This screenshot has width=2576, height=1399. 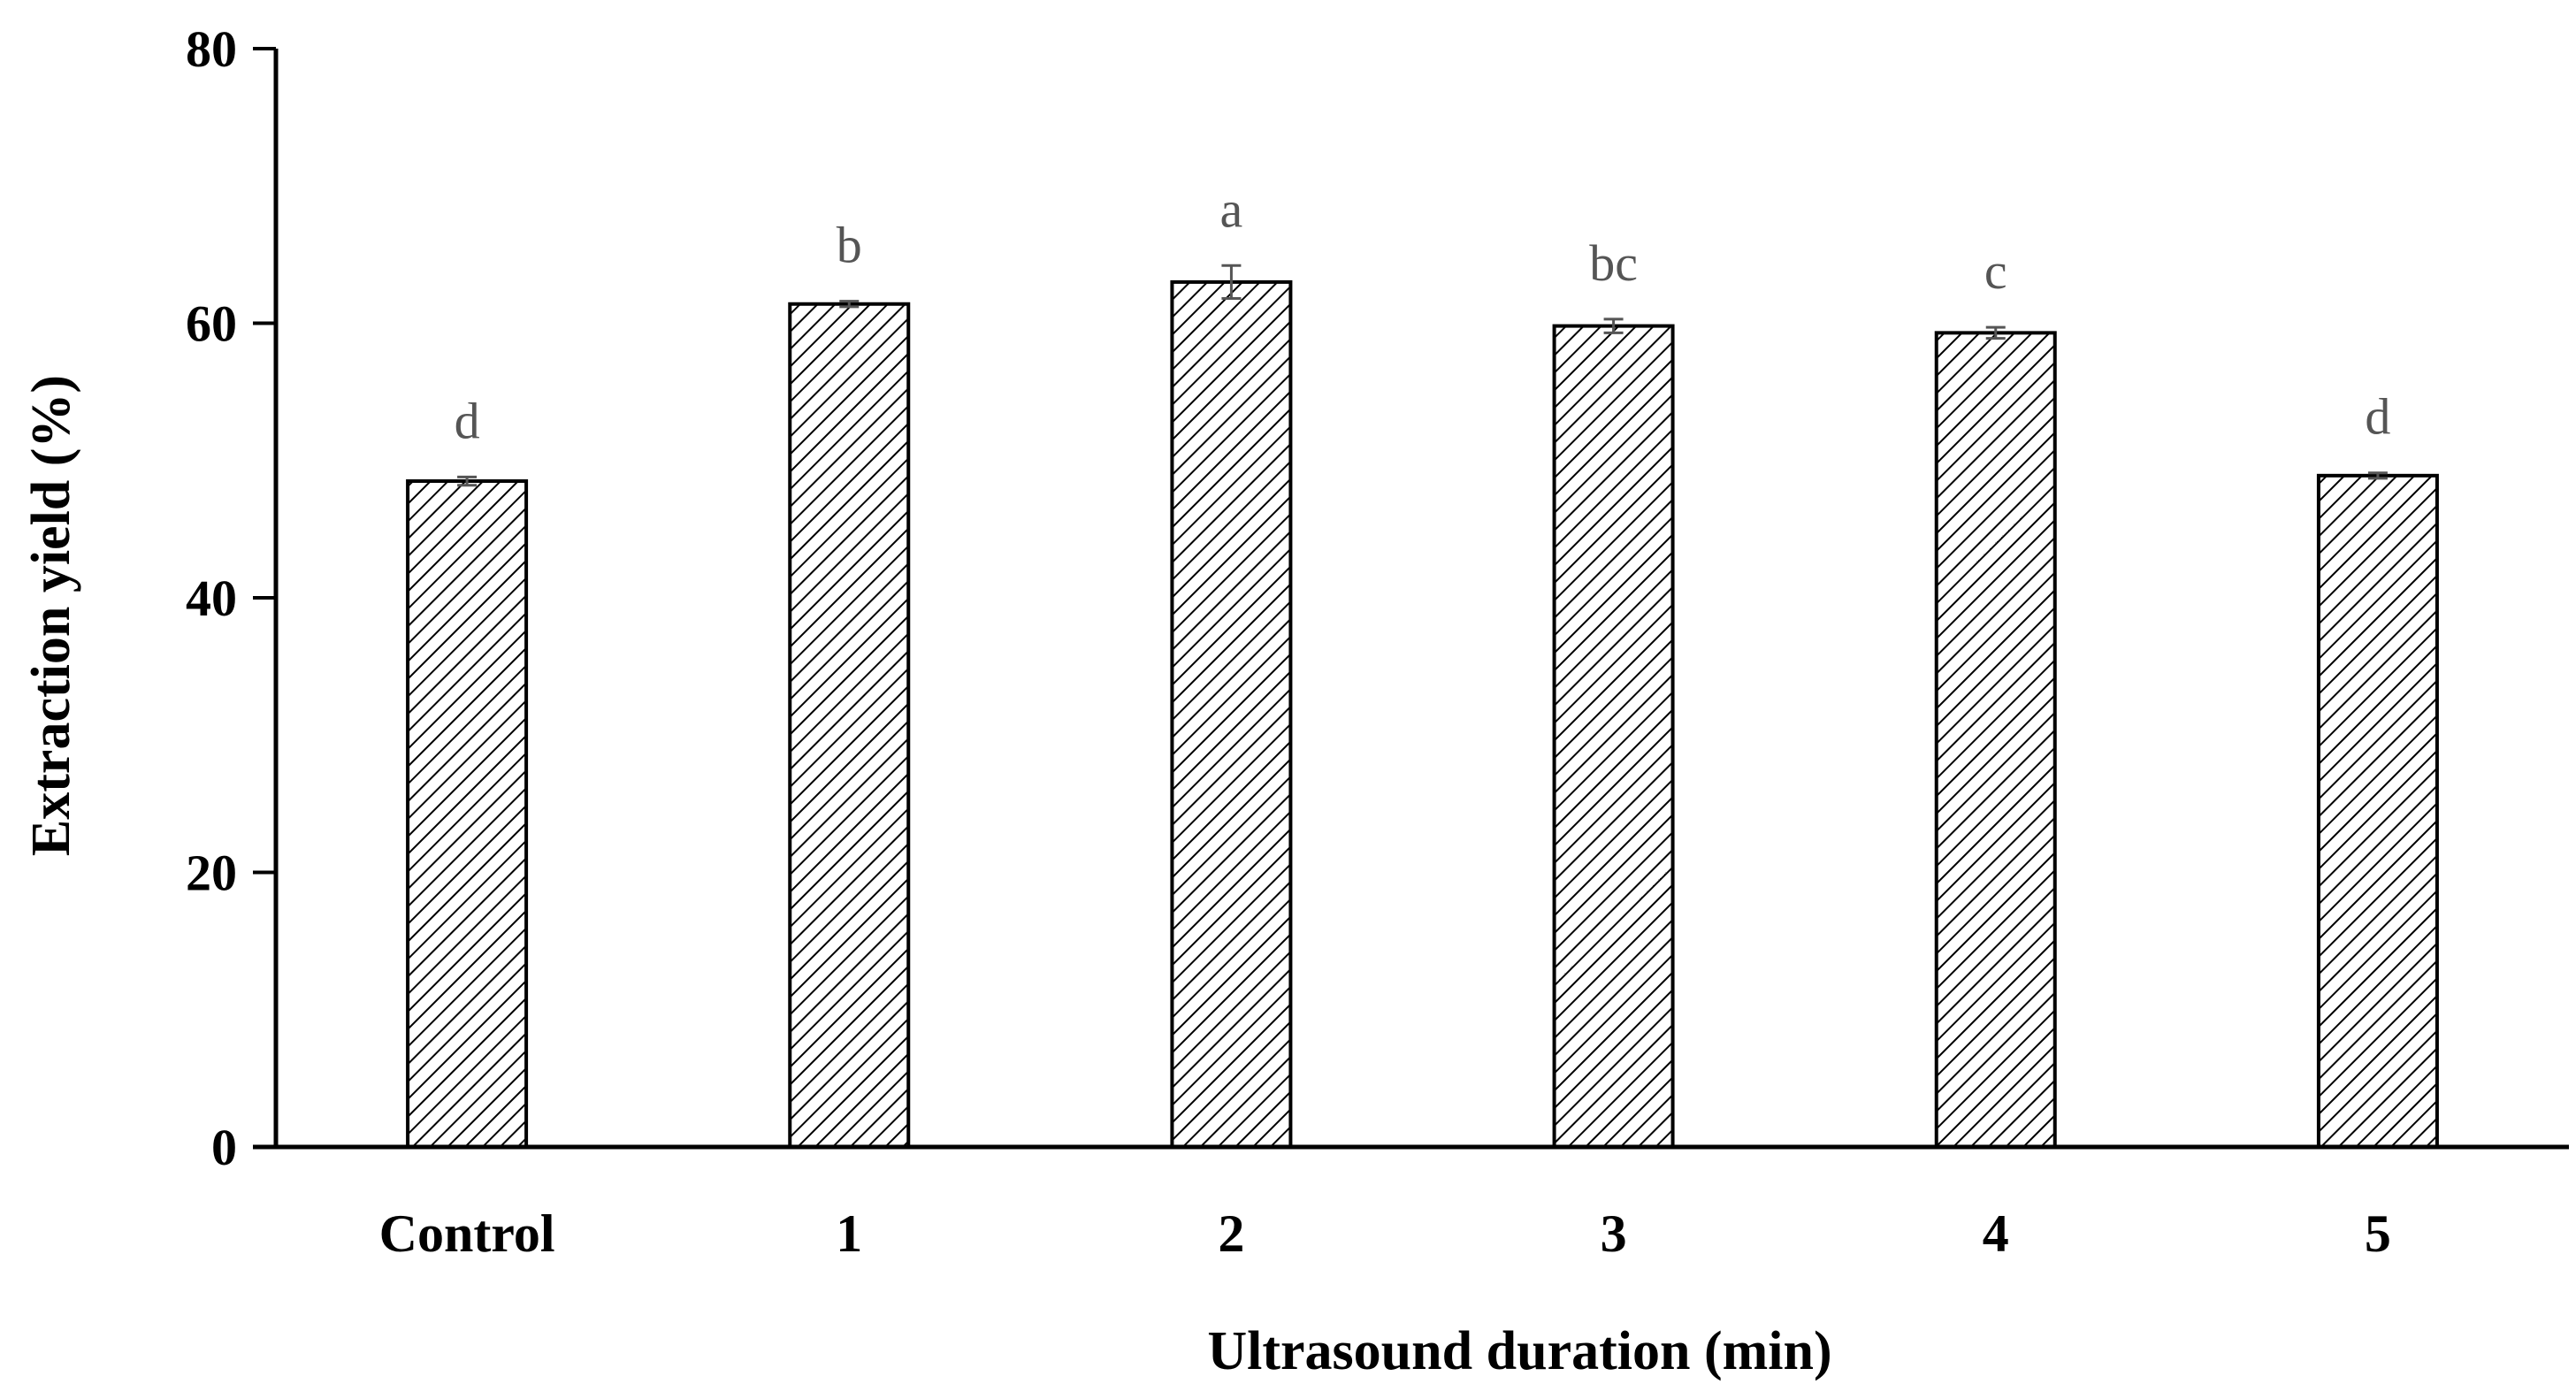 What do you see at coordinates (1614, 263) in the screenshot?
I see `significance-label: bc` at bounding box center [1614, 263].